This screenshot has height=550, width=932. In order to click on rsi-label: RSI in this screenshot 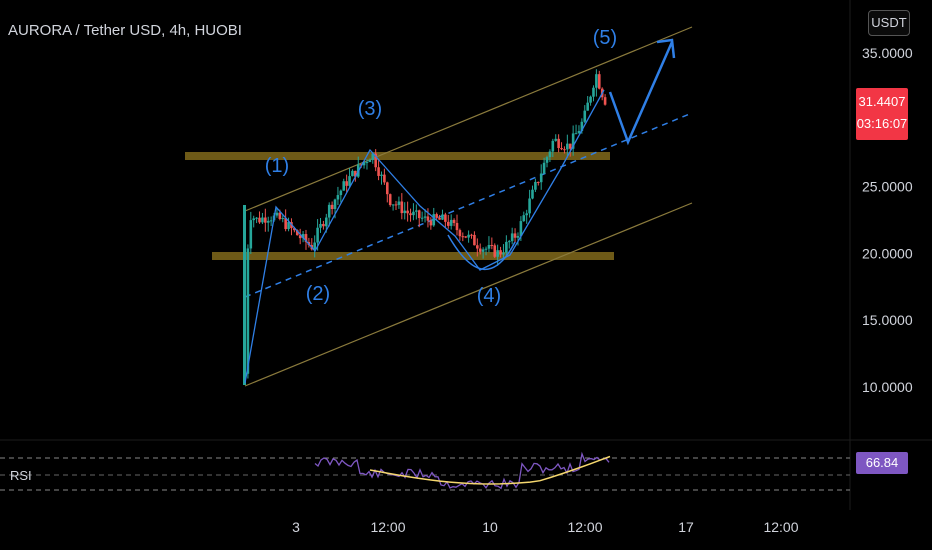, I will do `click(21, 475)`.